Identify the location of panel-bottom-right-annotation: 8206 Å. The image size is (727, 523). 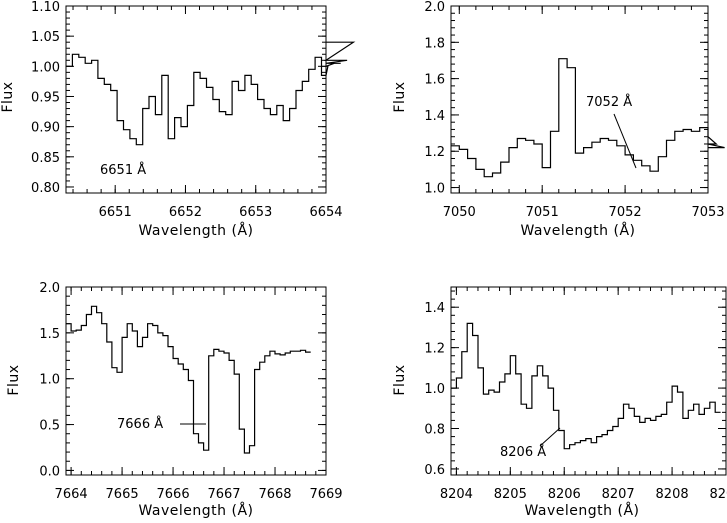
(523, 452).